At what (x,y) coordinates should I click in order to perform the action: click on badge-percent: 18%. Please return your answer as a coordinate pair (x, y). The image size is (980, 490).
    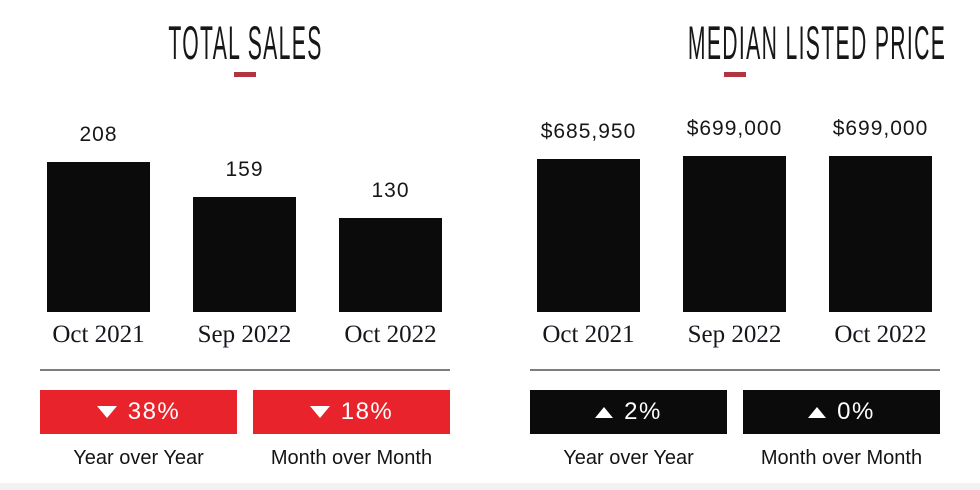
    Looking at the image, I should click on (367, 411).